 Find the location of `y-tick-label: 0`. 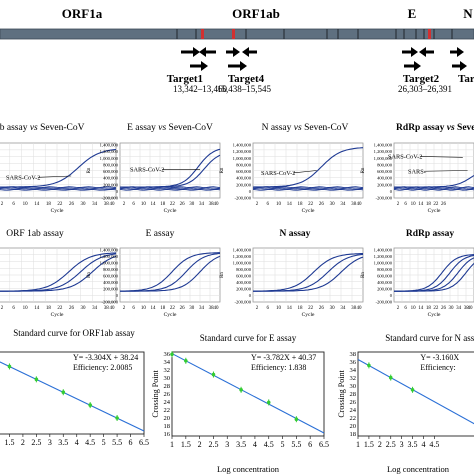

y-tick-label: 0 is located at coordinates (391, 295).